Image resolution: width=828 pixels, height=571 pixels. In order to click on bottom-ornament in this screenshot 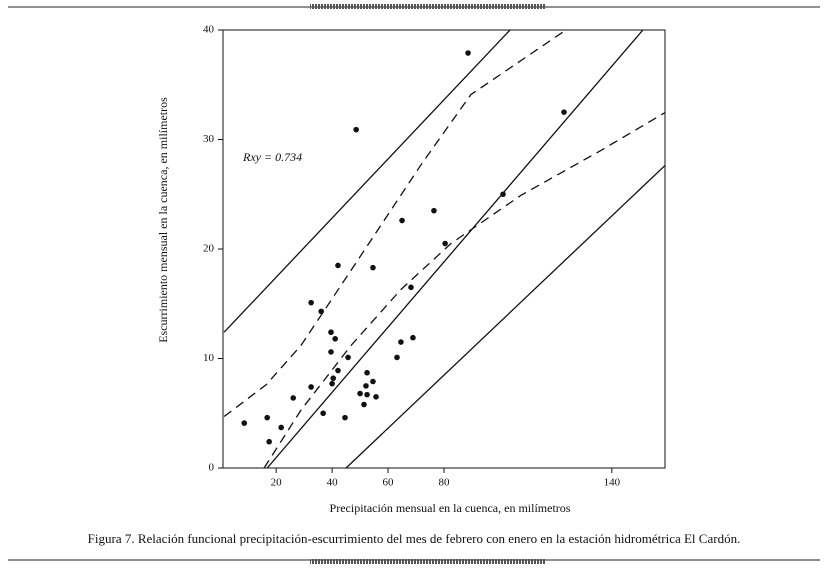, I will do `click(427, 561)`.